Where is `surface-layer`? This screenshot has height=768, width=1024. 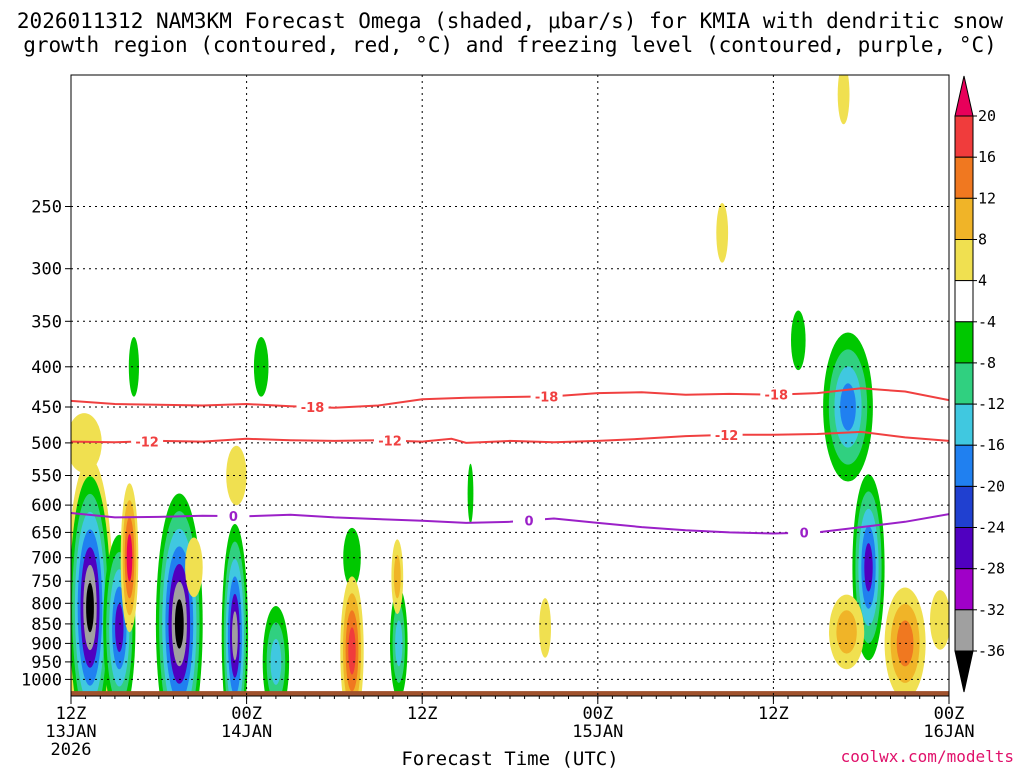
surface-layer is located at coordinates (510, 693).